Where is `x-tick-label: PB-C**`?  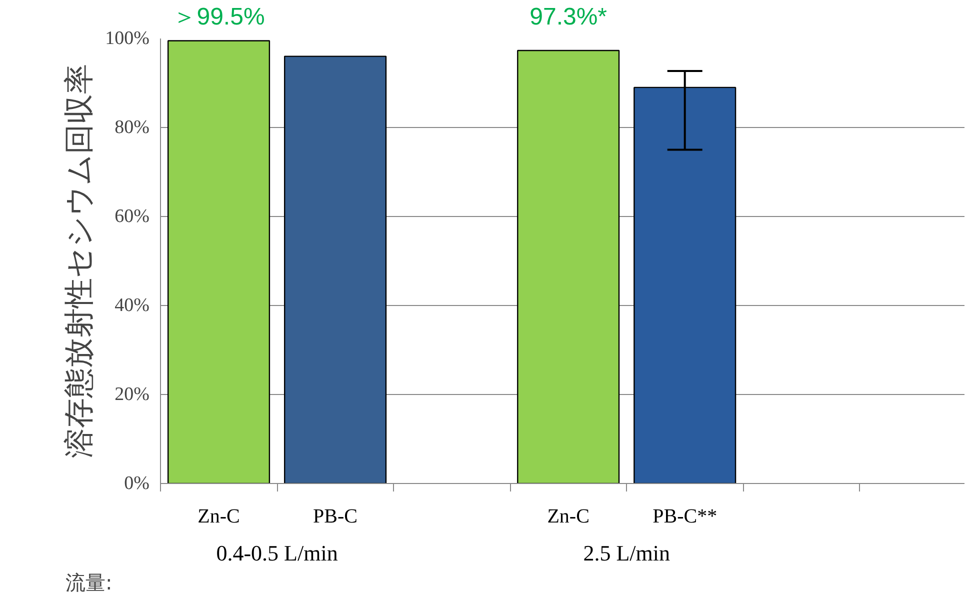
x-tick-label: PB-C** is located at coordinates (685, 517).